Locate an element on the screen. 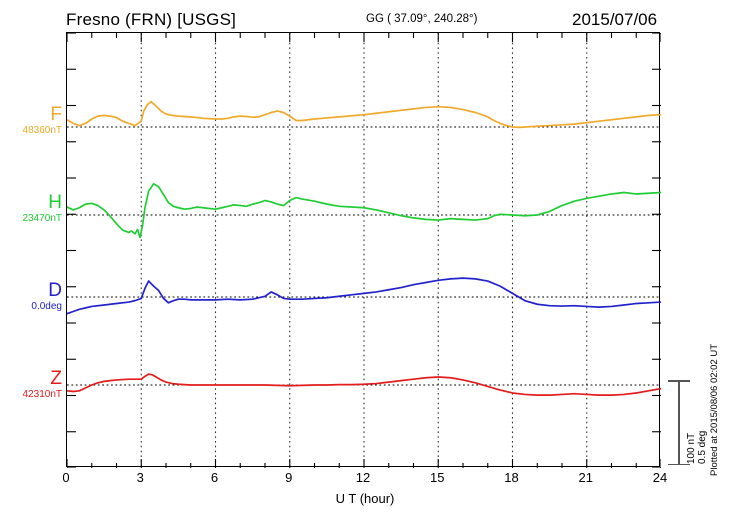  channel-symbol-h: H is located at coordinates (55, 202).